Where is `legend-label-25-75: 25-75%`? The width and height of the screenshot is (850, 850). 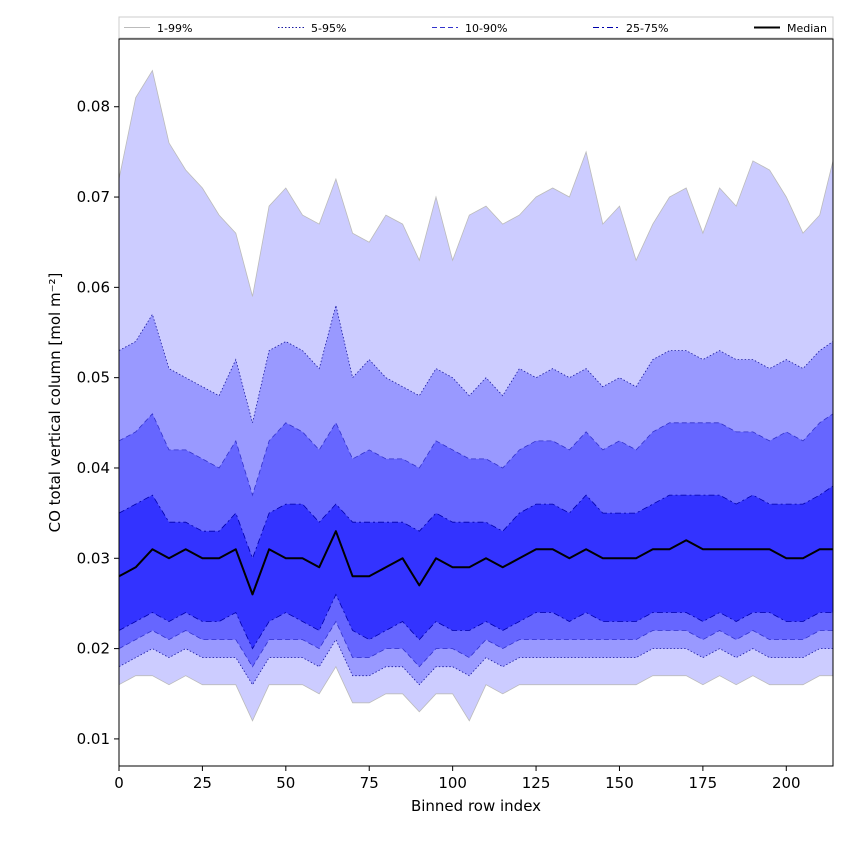 legend-label-25-75: 25-75% is located at coordinates (647, 28).